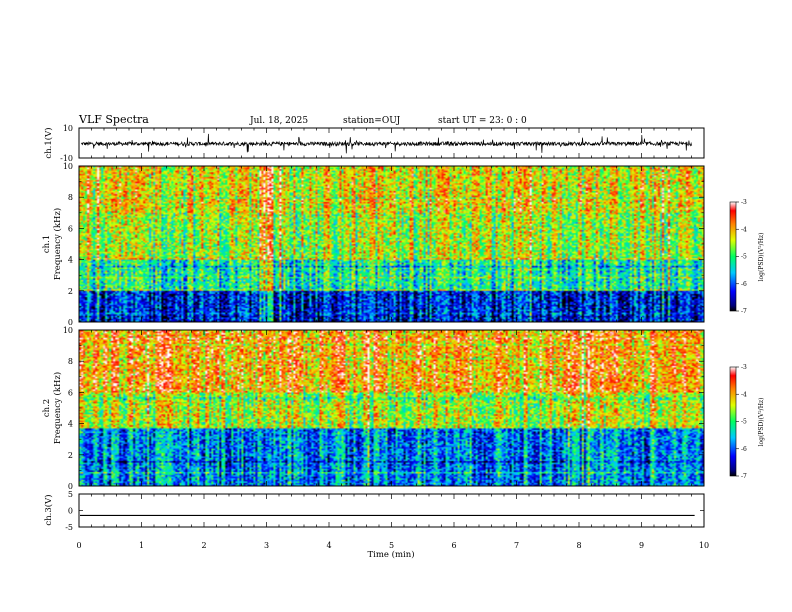 This screenshot has width=792, height=612. What do you see at coordinates (372, 121) in the screenshot?
I see `station-label: station=OUJ` at bounding box center [372, 121].